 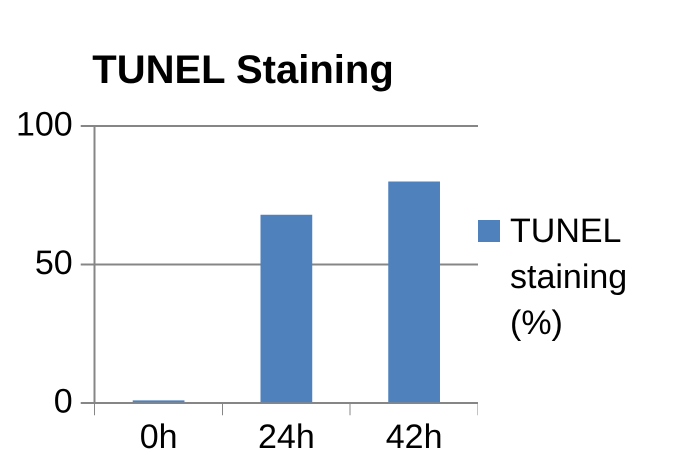 What do you see at coordinates (569, 277) in the screenshot?
I see `legend-label: TUNEL staining (%)` at bounding box center [569, 277].